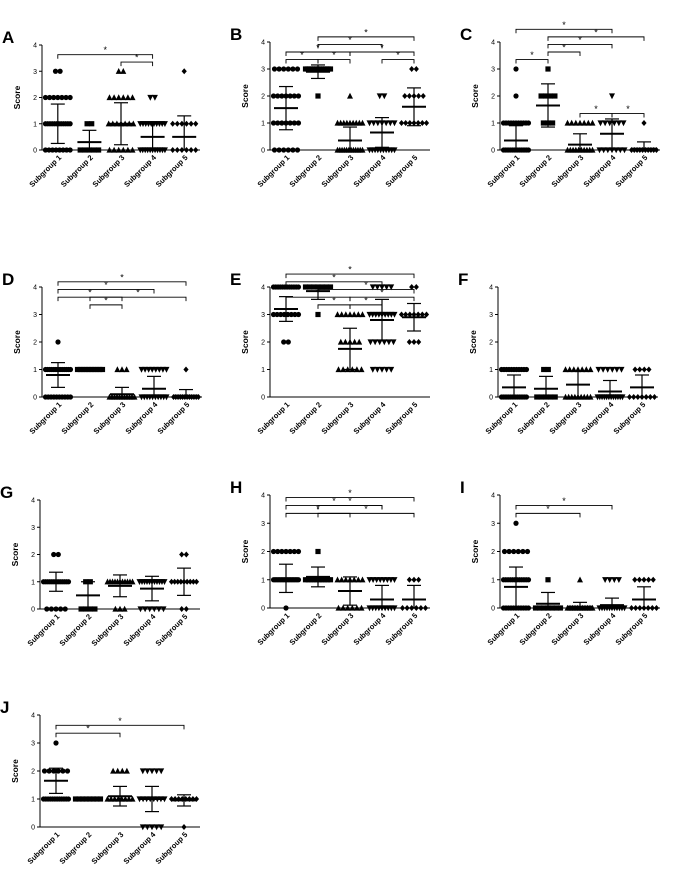 The image size is (675, 873). I want to click on panel-letter: B, so click(236, 34).